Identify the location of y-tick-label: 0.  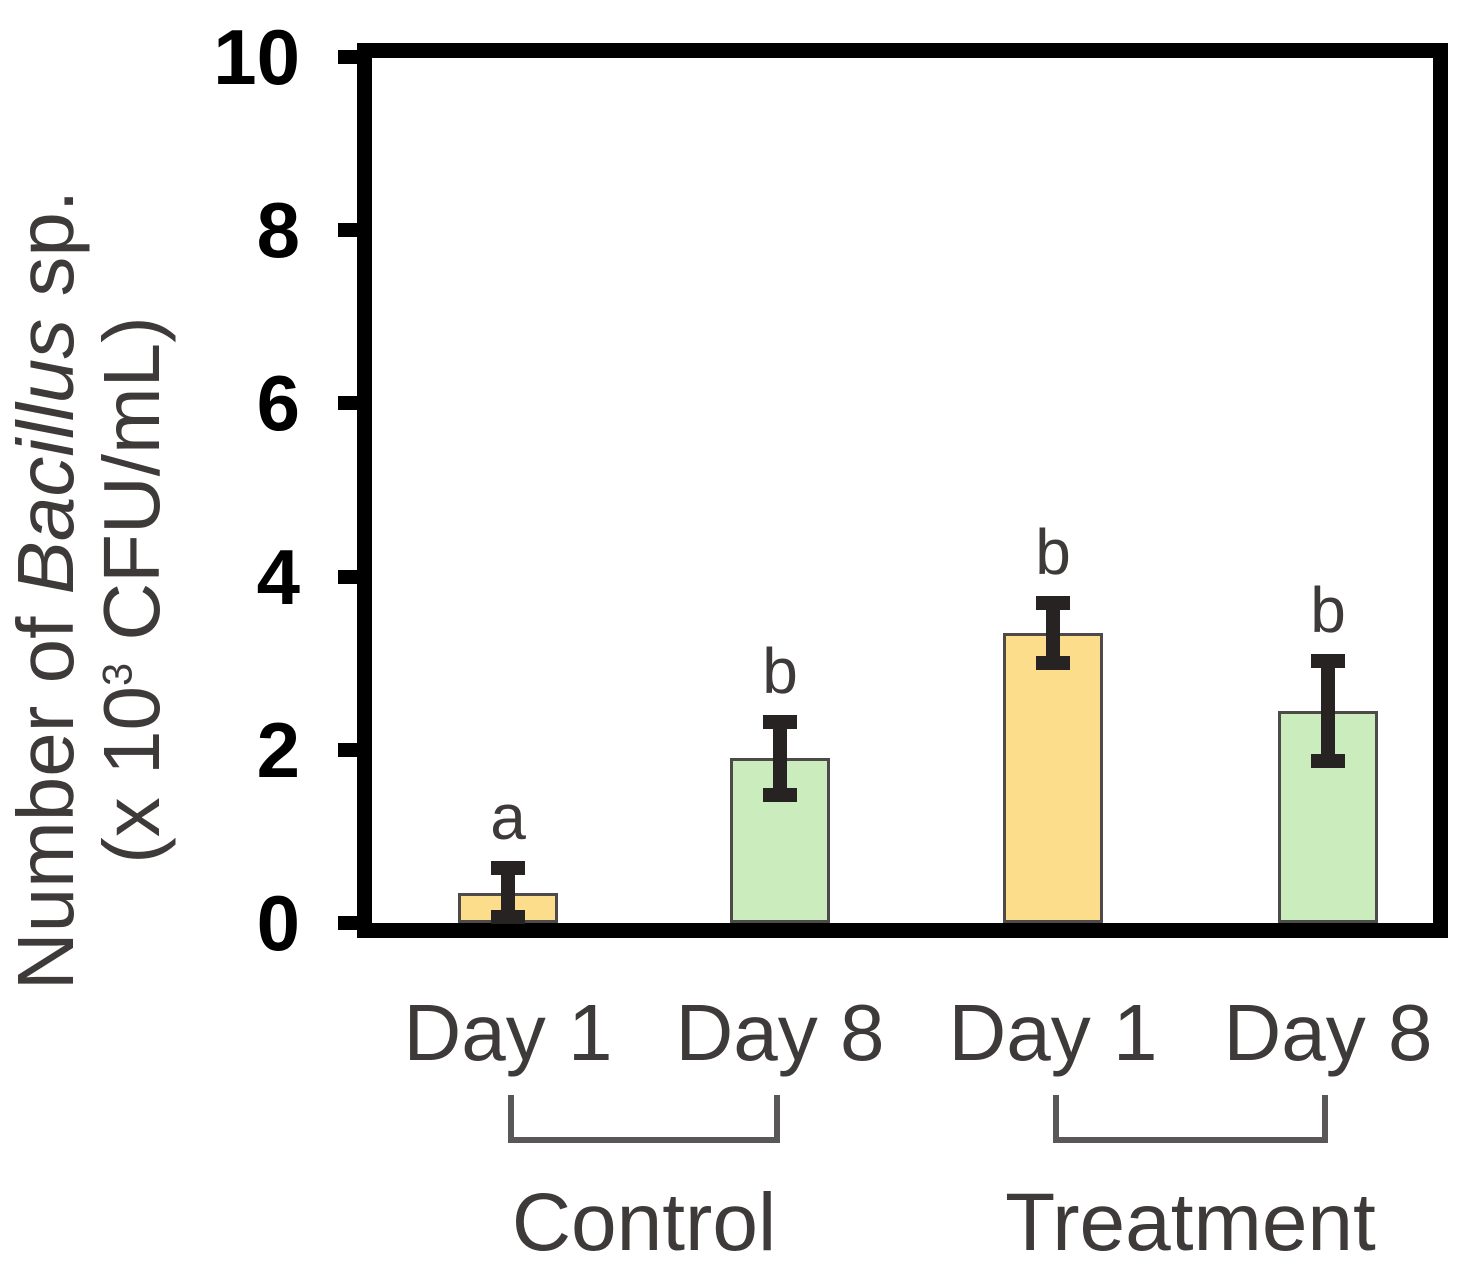
(278, 923).